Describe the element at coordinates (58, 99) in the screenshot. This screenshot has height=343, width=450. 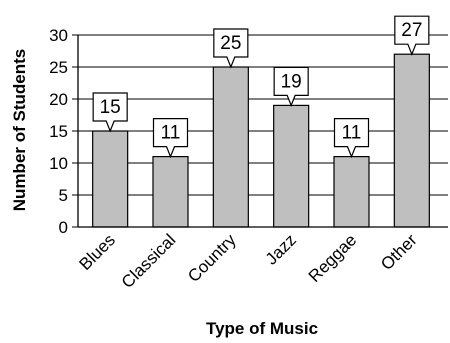
I see `y-tick-label: 20` at that location.